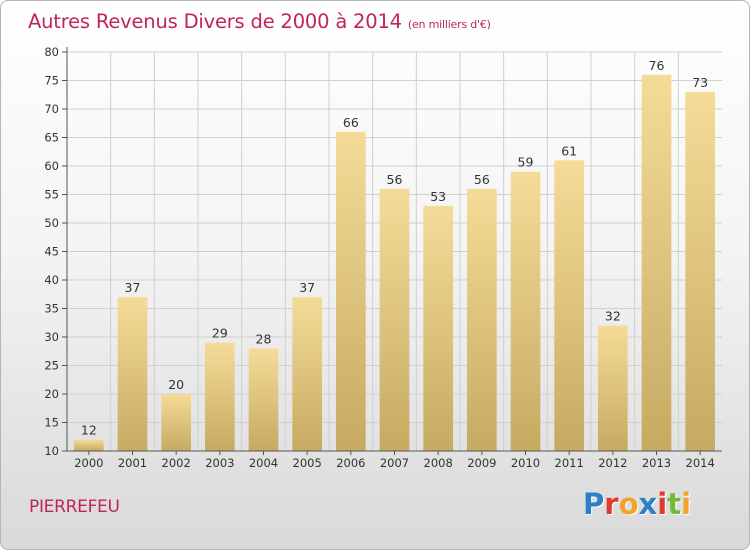 Image resolution: width=750 pixels, height=550 pixels. I want to click on logo-letter: P, so click(594, 504).